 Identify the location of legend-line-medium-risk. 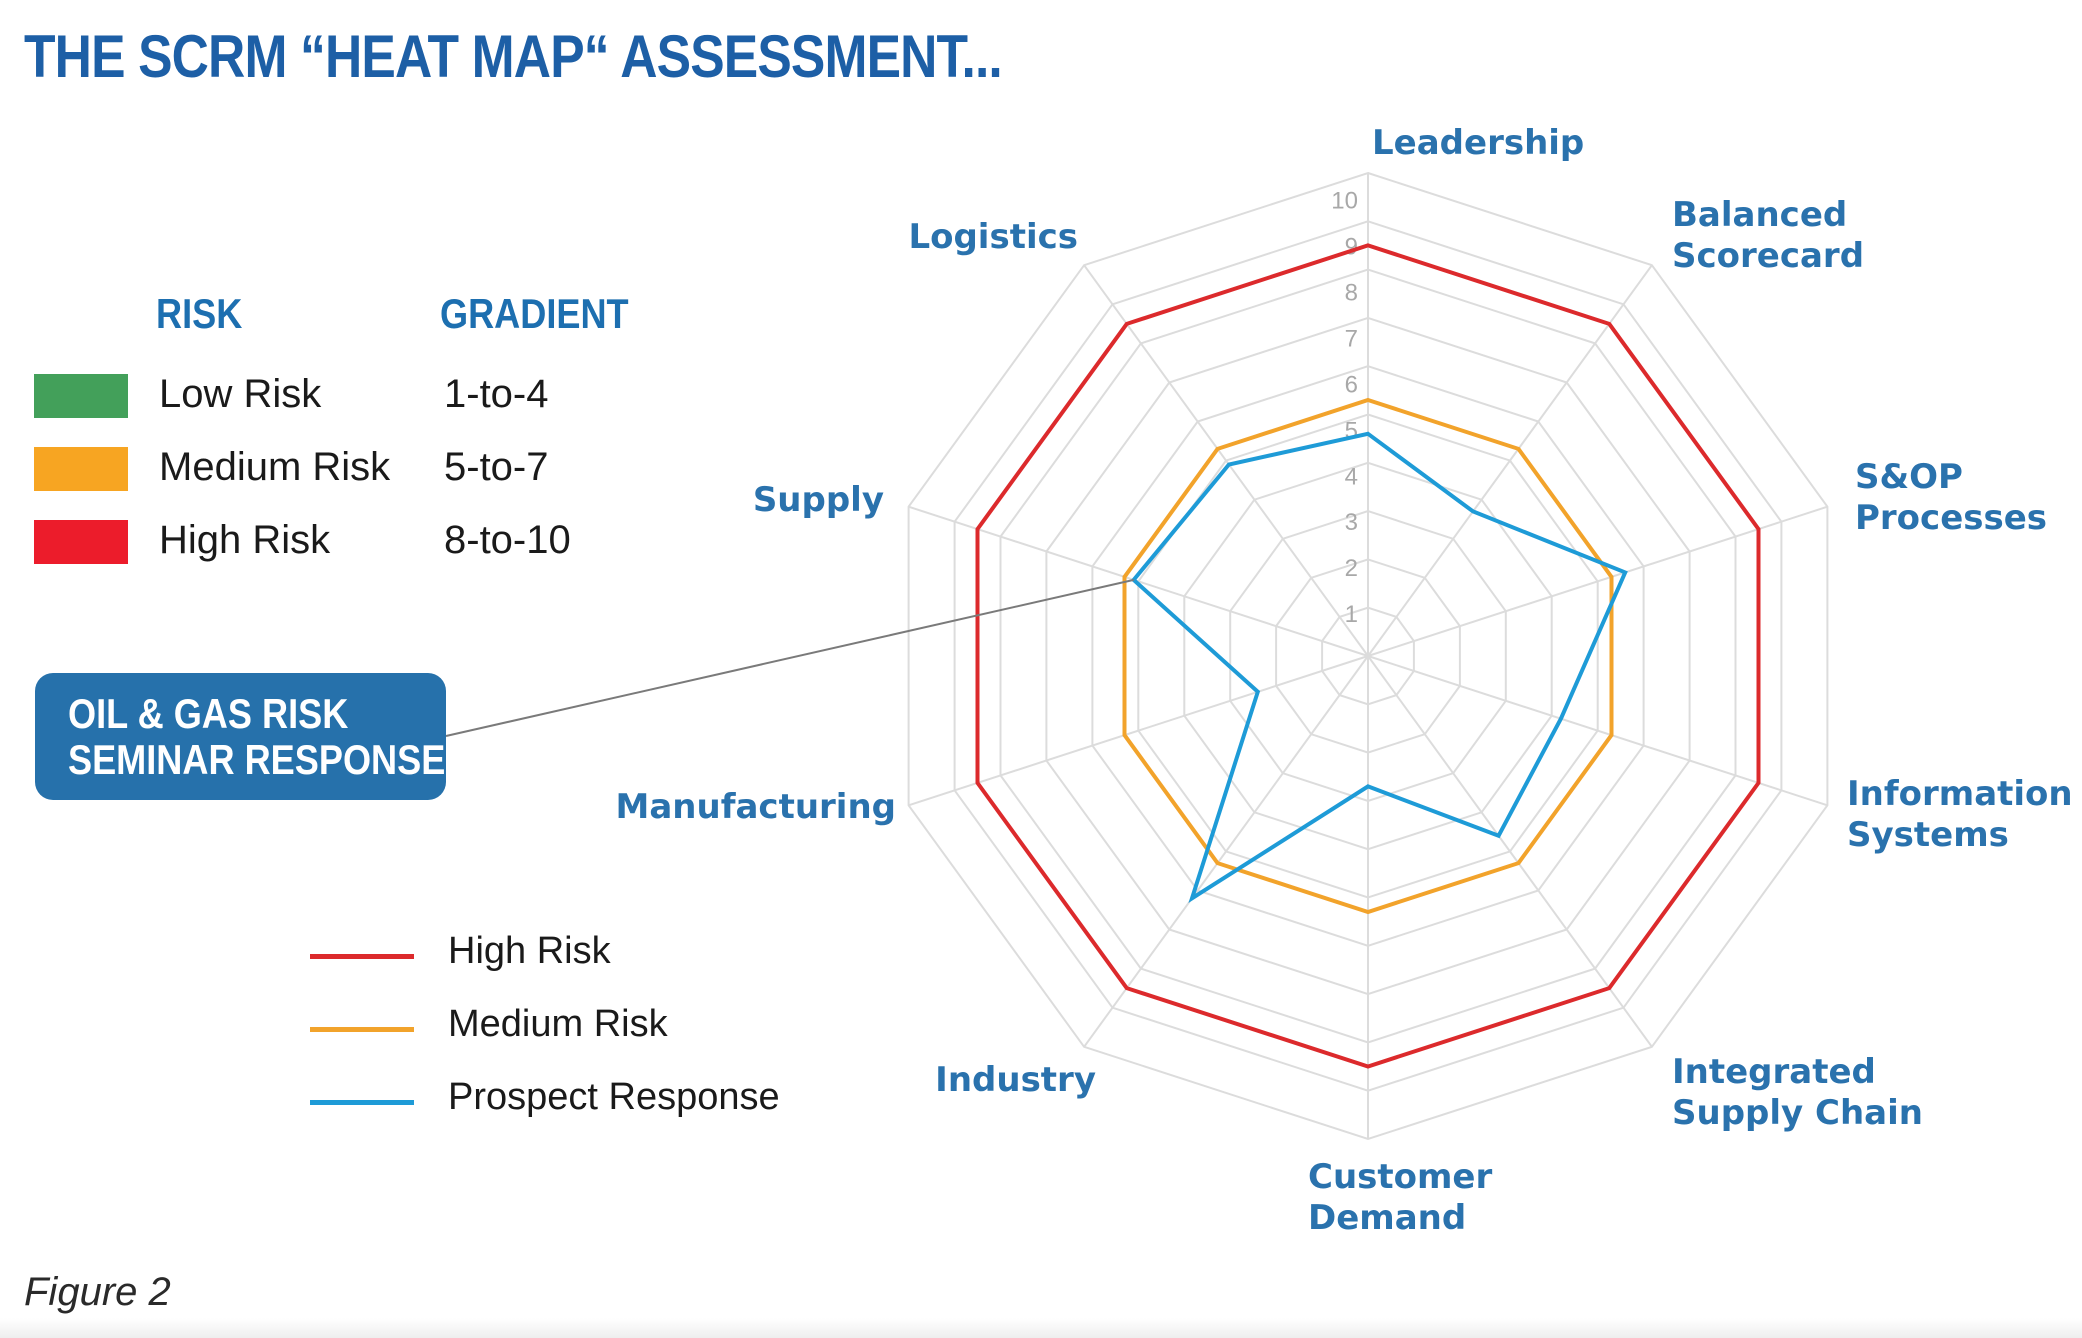
(362, 1029).